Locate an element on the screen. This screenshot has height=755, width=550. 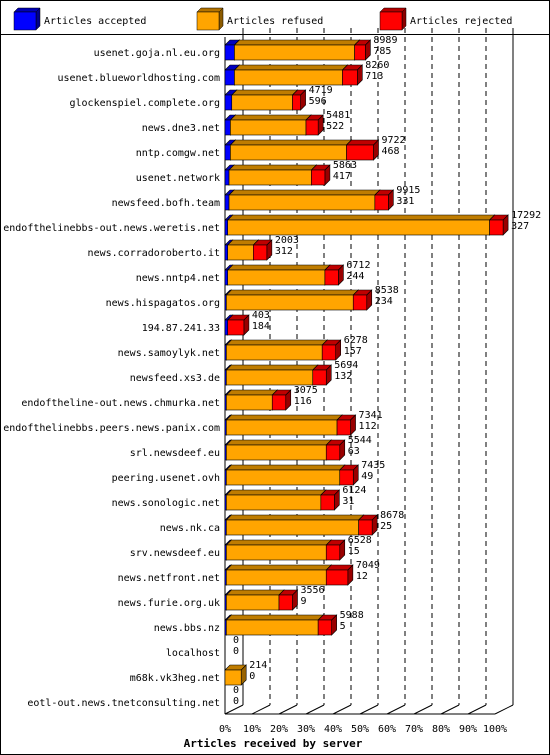
legend-swatch-side is located at coordinates (404, 19).